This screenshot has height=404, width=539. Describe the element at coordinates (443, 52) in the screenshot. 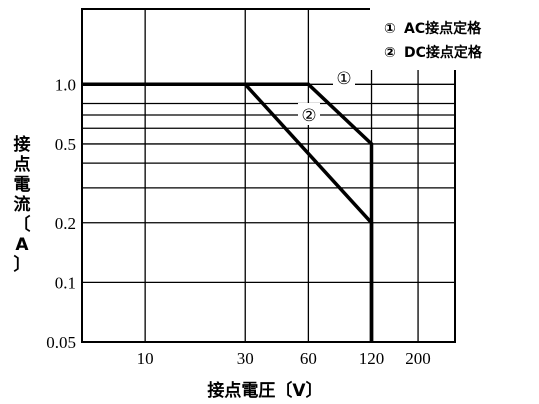

I see `legend-text-dc: DC接点定格` at that location.